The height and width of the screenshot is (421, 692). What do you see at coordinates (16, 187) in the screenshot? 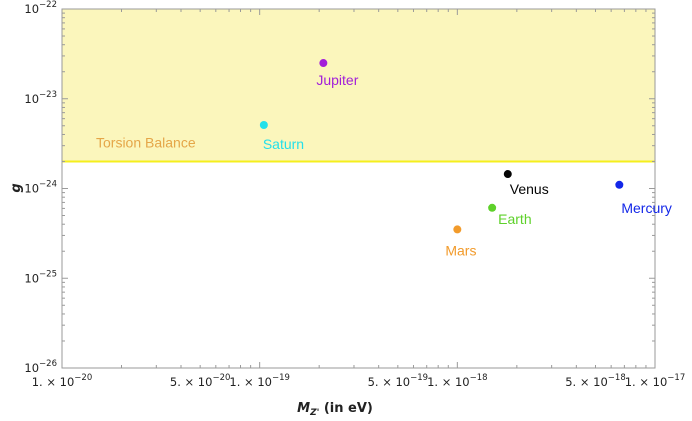
I see `y-axis-title: g` at bounding box center [16, 187].